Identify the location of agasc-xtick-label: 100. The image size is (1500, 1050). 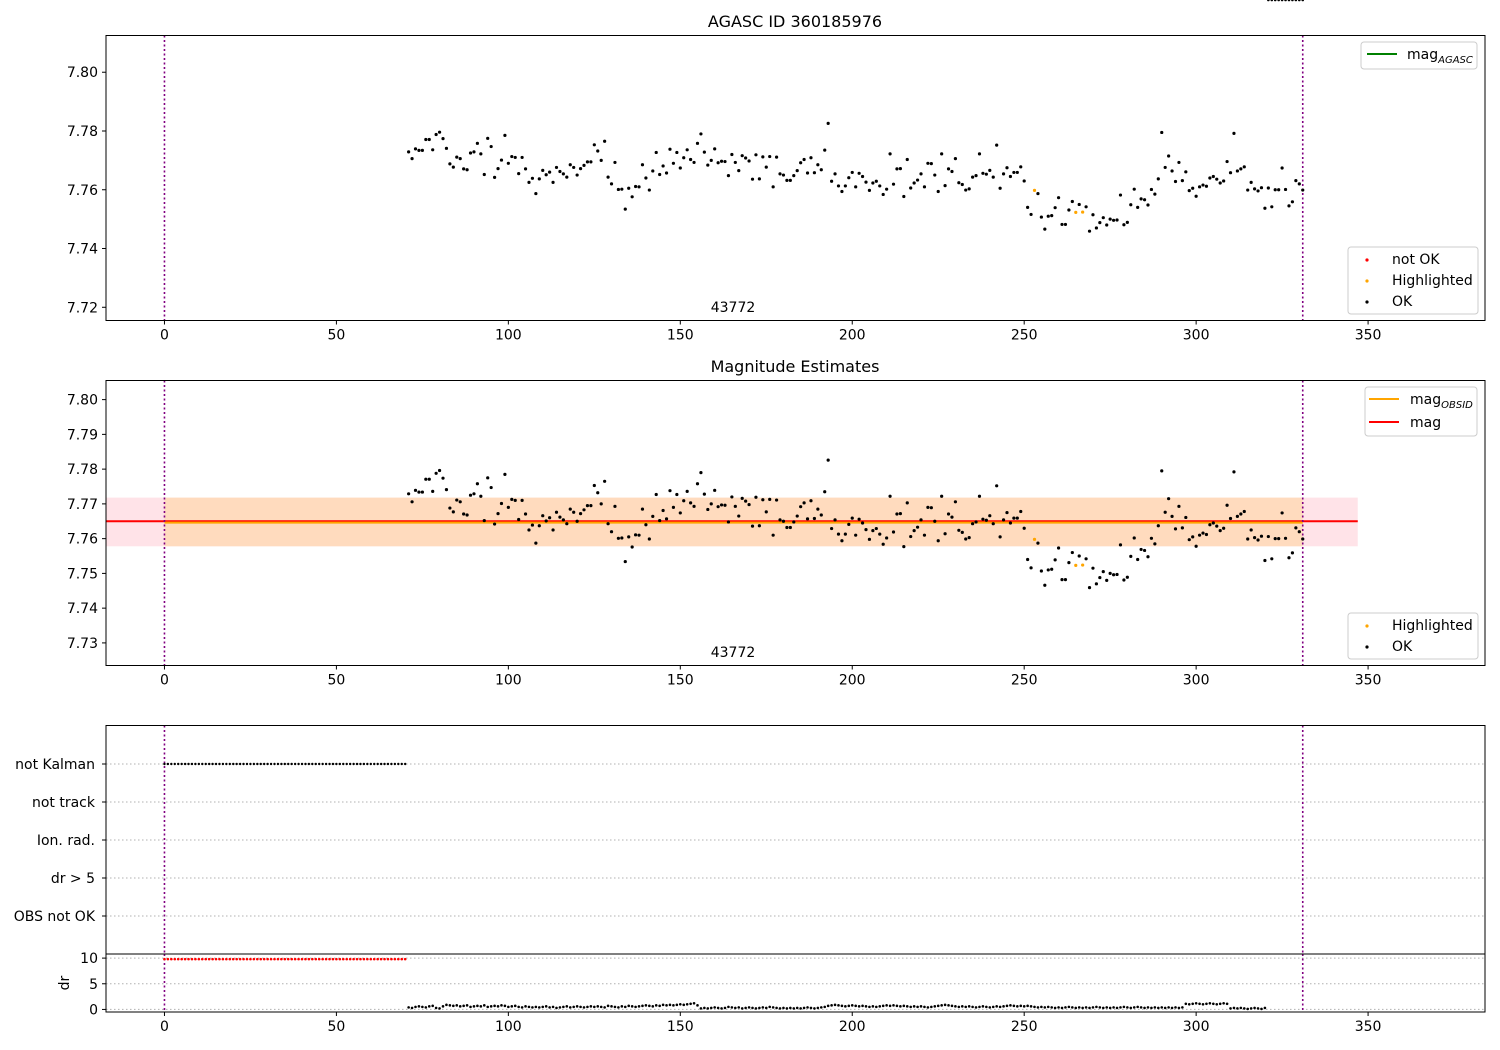
(508, 336).